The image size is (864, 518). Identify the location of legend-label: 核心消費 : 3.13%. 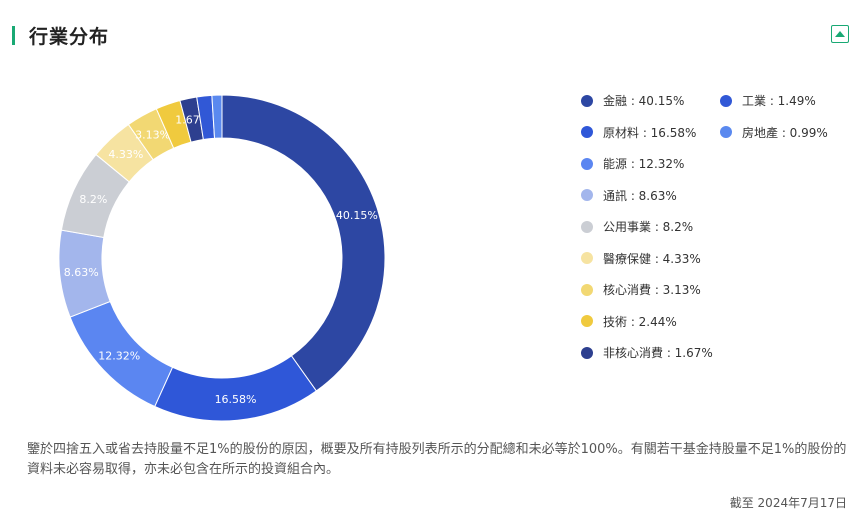
(652, 290).